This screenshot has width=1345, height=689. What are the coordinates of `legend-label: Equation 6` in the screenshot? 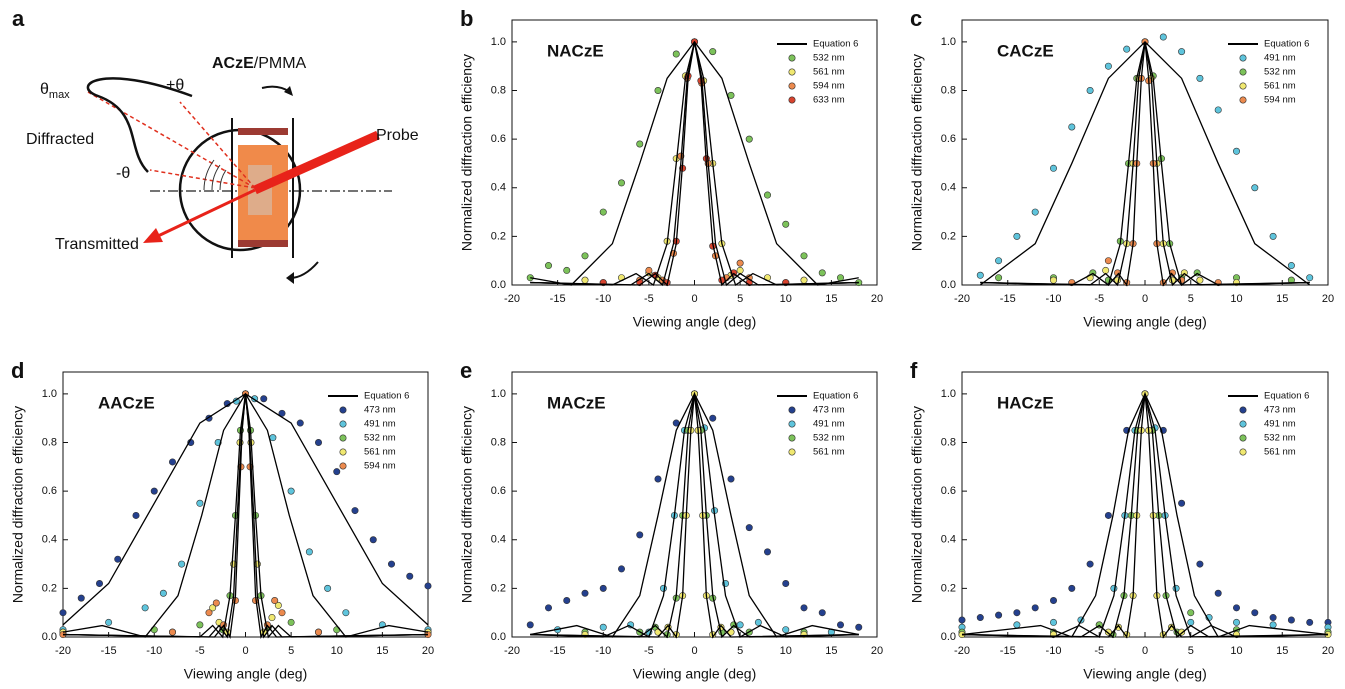 It's located at (835, 44).